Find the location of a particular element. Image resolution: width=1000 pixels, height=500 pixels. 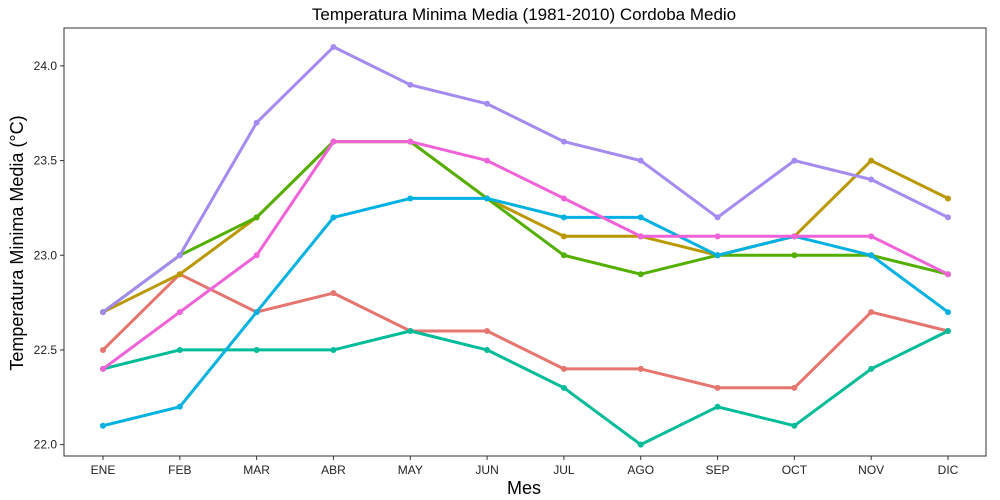

x-tick-label: DIC is located at coordinates (948, 470).